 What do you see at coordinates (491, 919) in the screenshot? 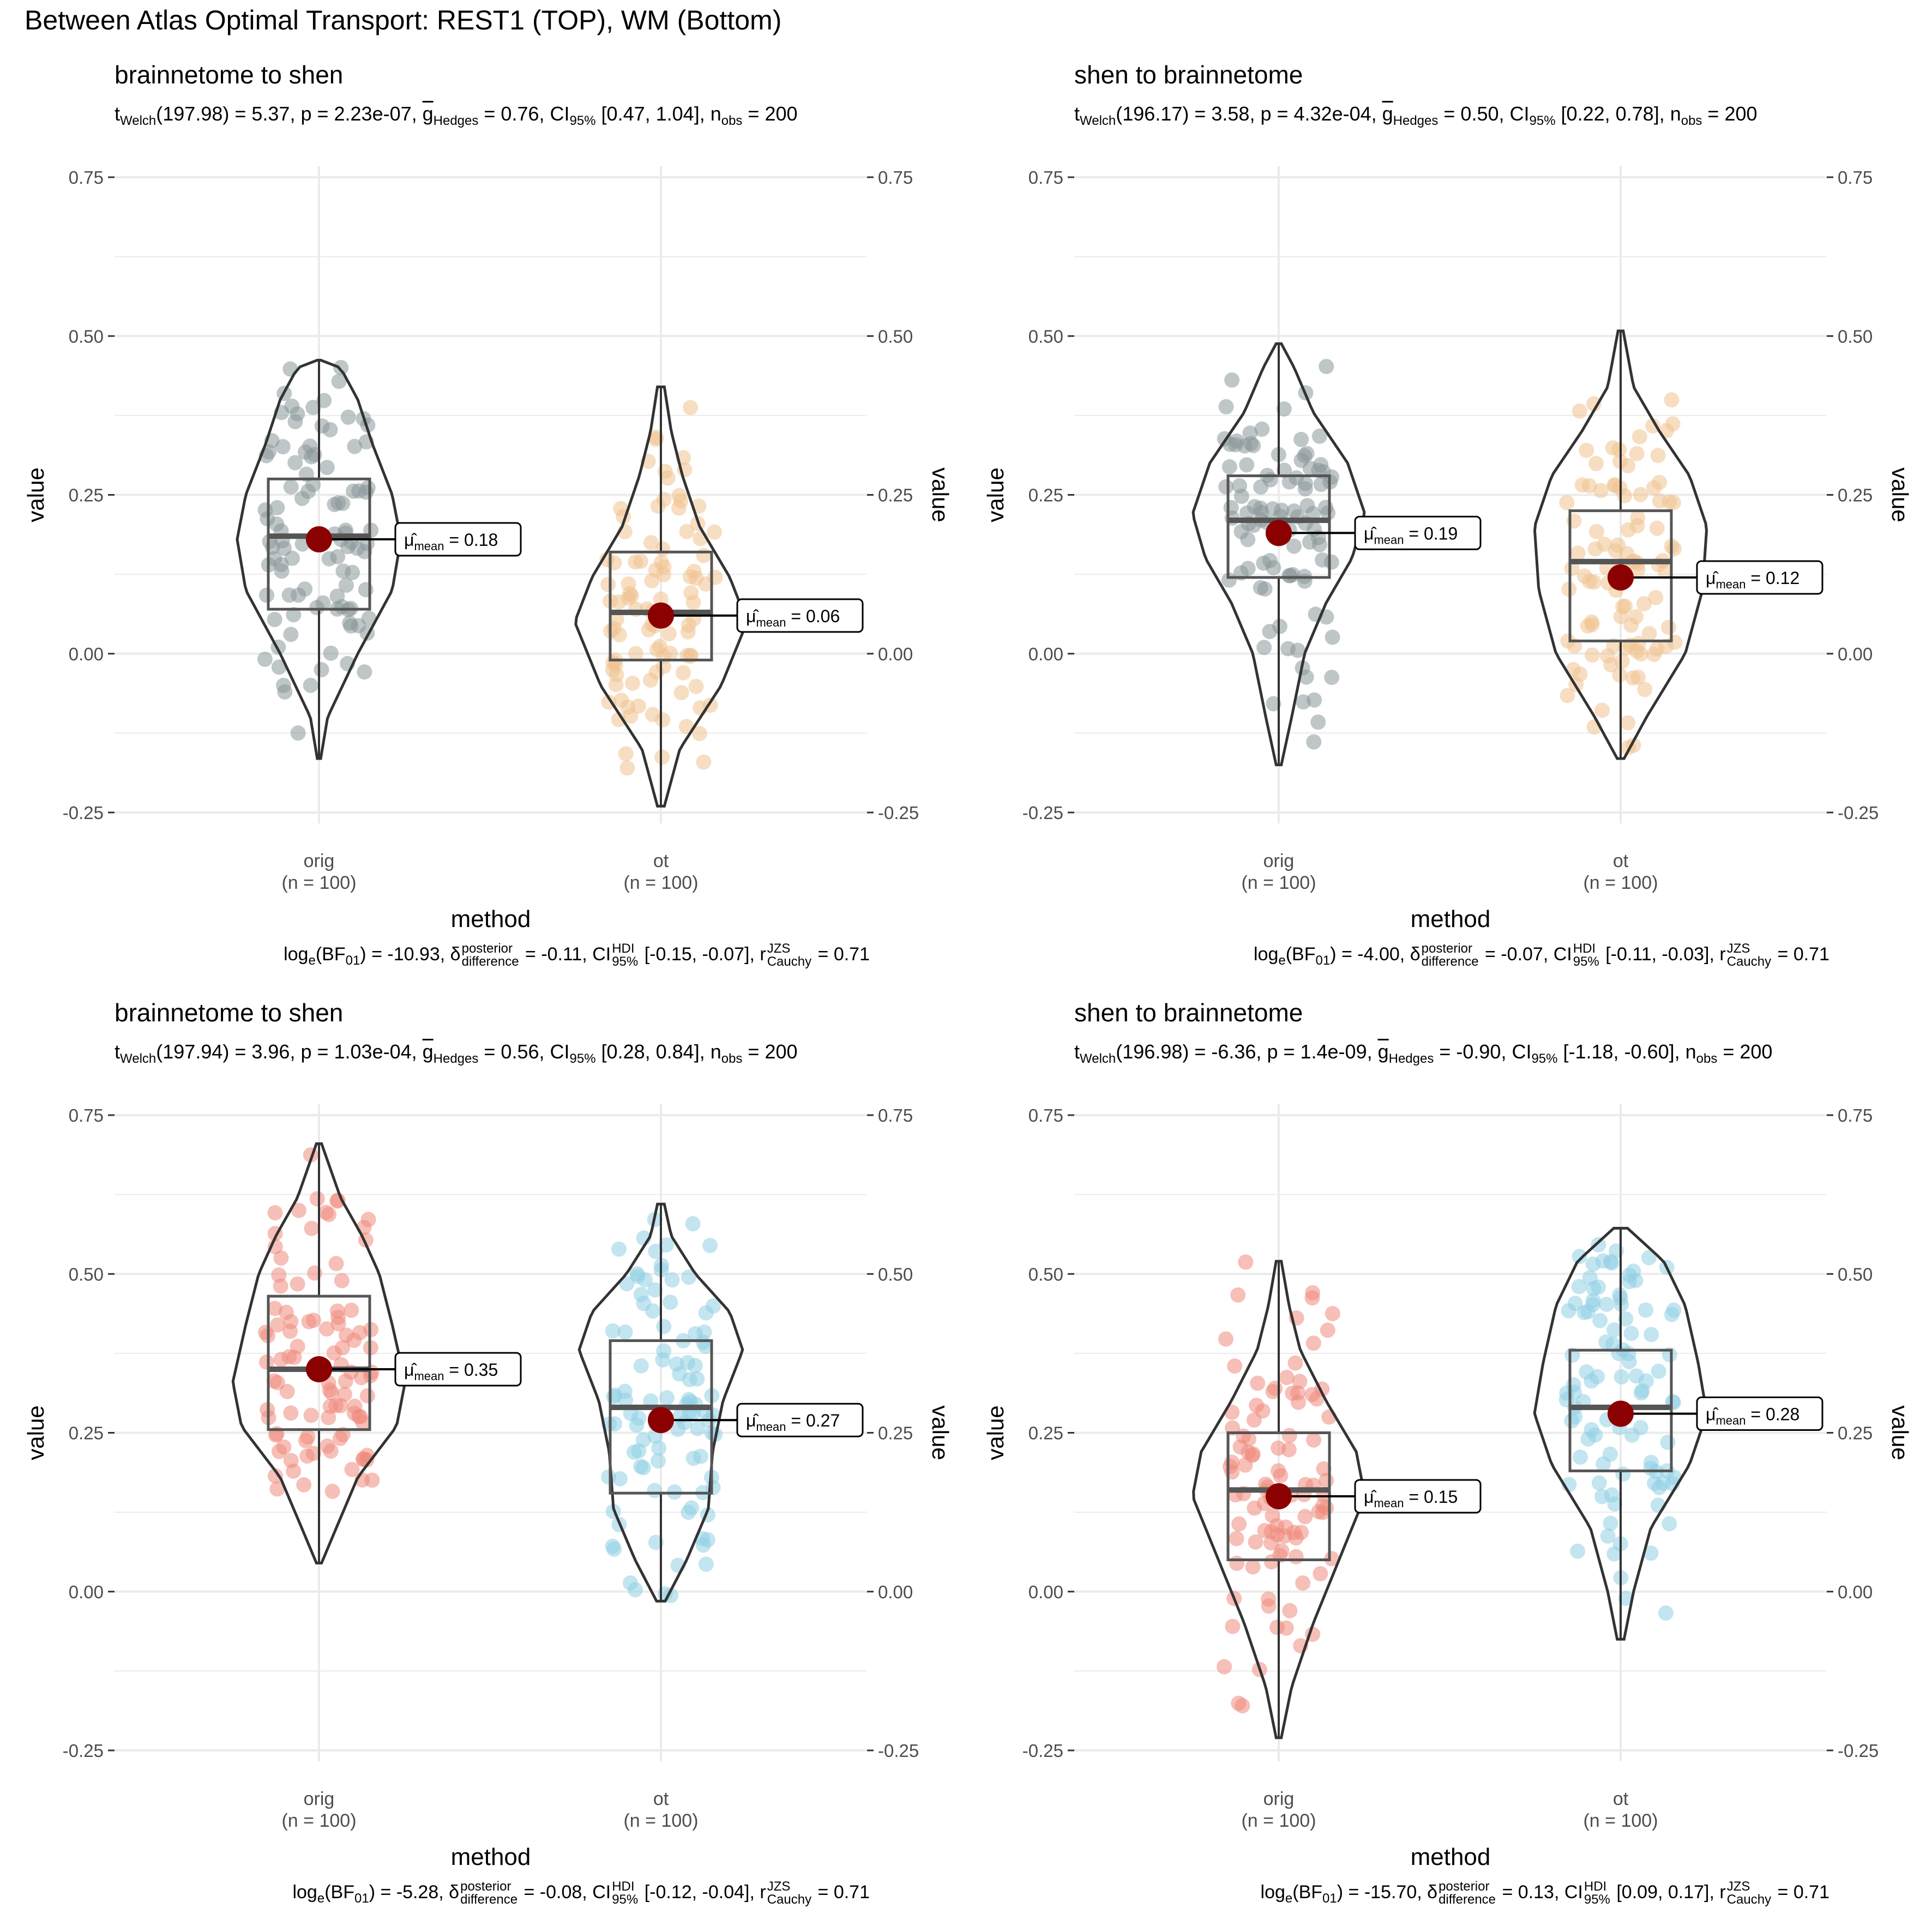
I see `x-axis-title: method` at bounding box center [491, 919].